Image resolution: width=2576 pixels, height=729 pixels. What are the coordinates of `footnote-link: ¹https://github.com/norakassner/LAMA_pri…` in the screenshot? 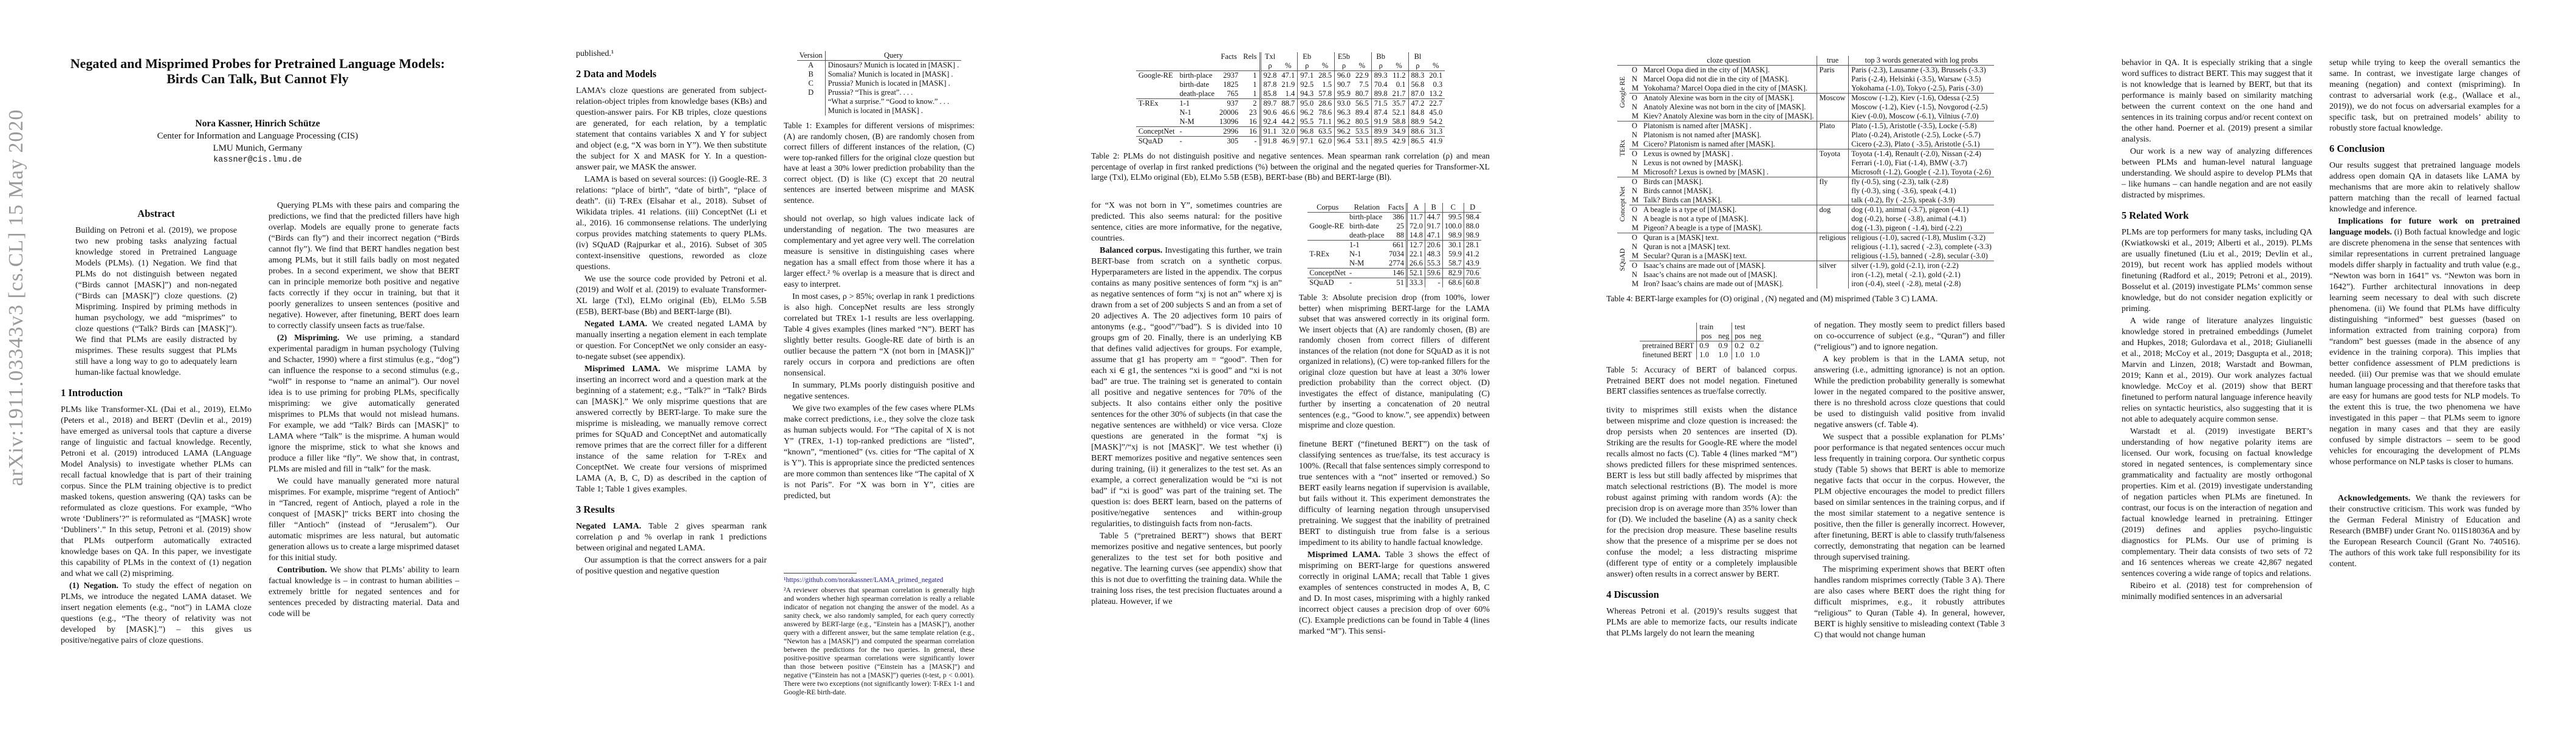 It's located at (864, 580).